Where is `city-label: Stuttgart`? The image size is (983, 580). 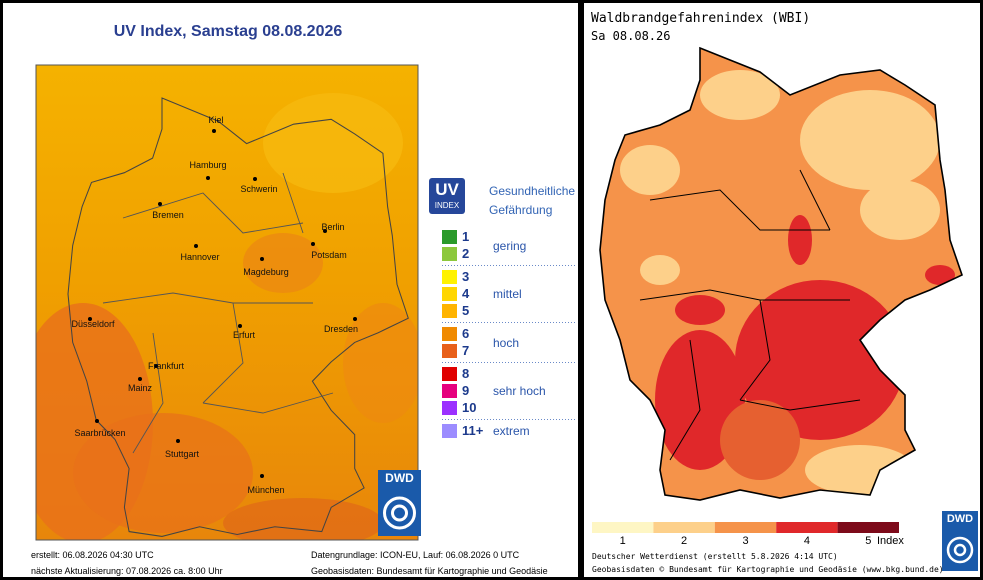
city-label: Stuttgart is located at coordinates (182, 454).